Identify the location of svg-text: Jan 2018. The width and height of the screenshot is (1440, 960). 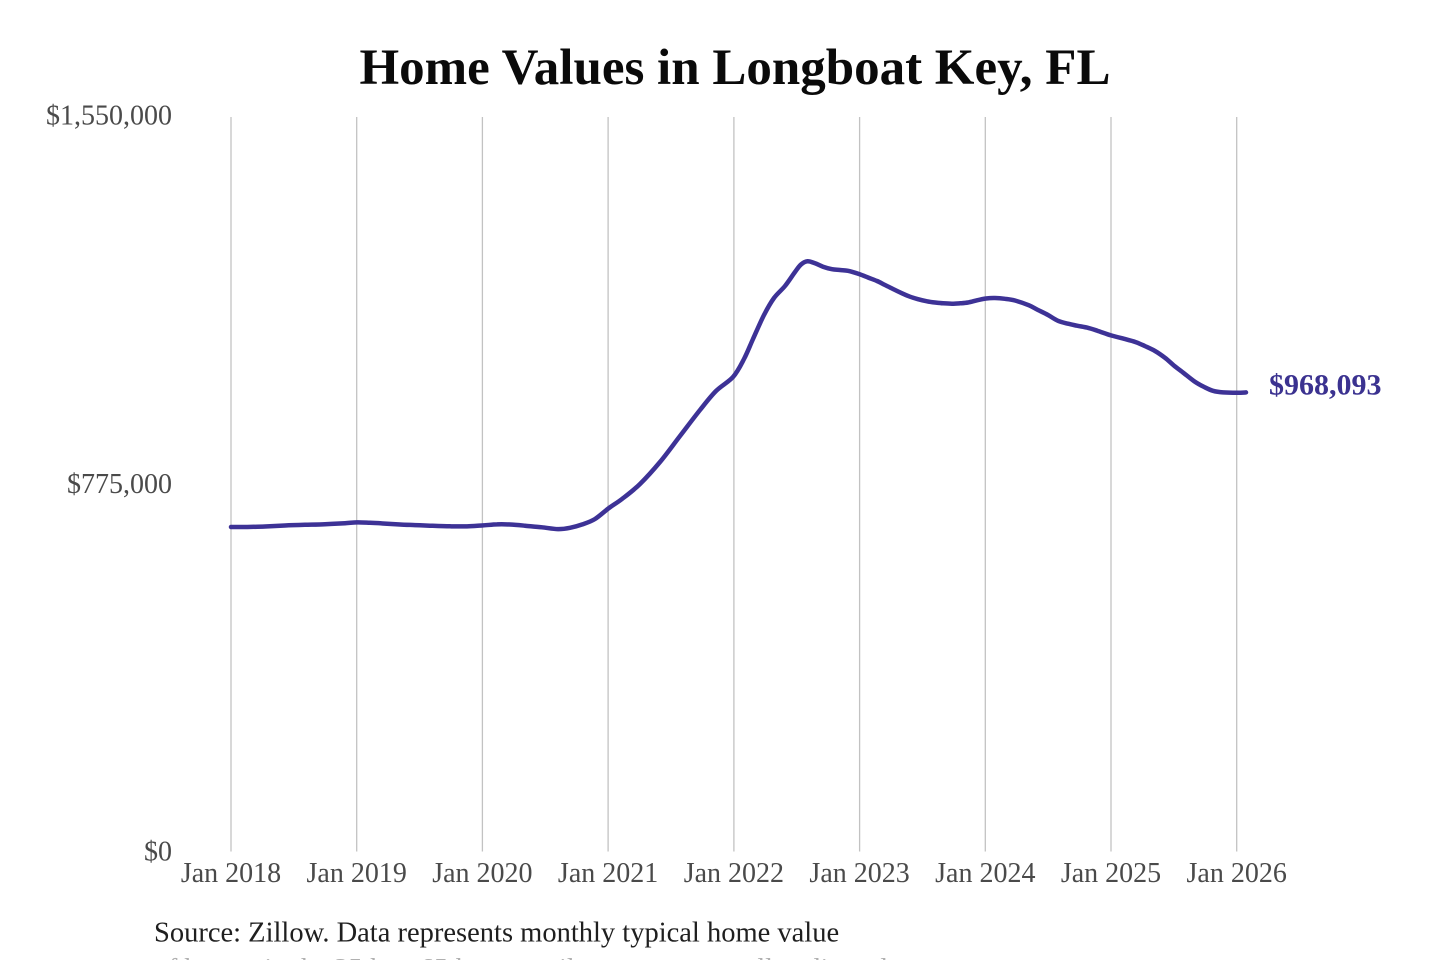
(231, 873).